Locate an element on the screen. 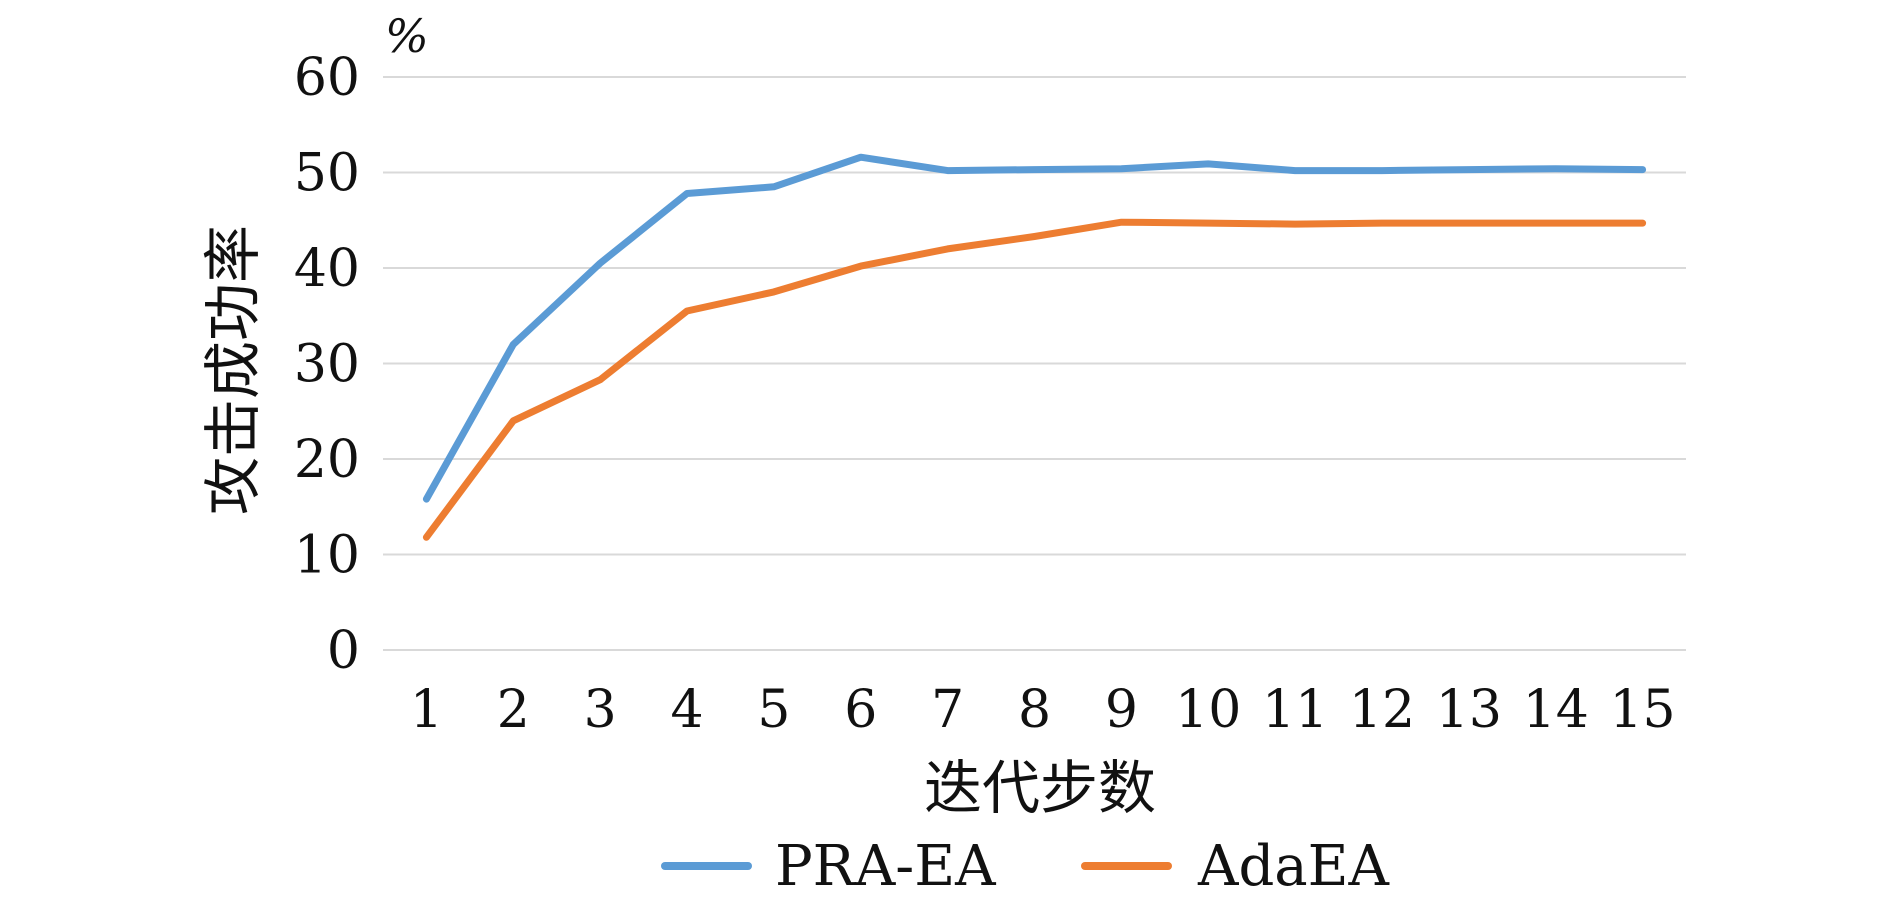 The height and width of the screenshot is (918, 1890). y-tick-label: 20 is located at coordinates (327, 460).